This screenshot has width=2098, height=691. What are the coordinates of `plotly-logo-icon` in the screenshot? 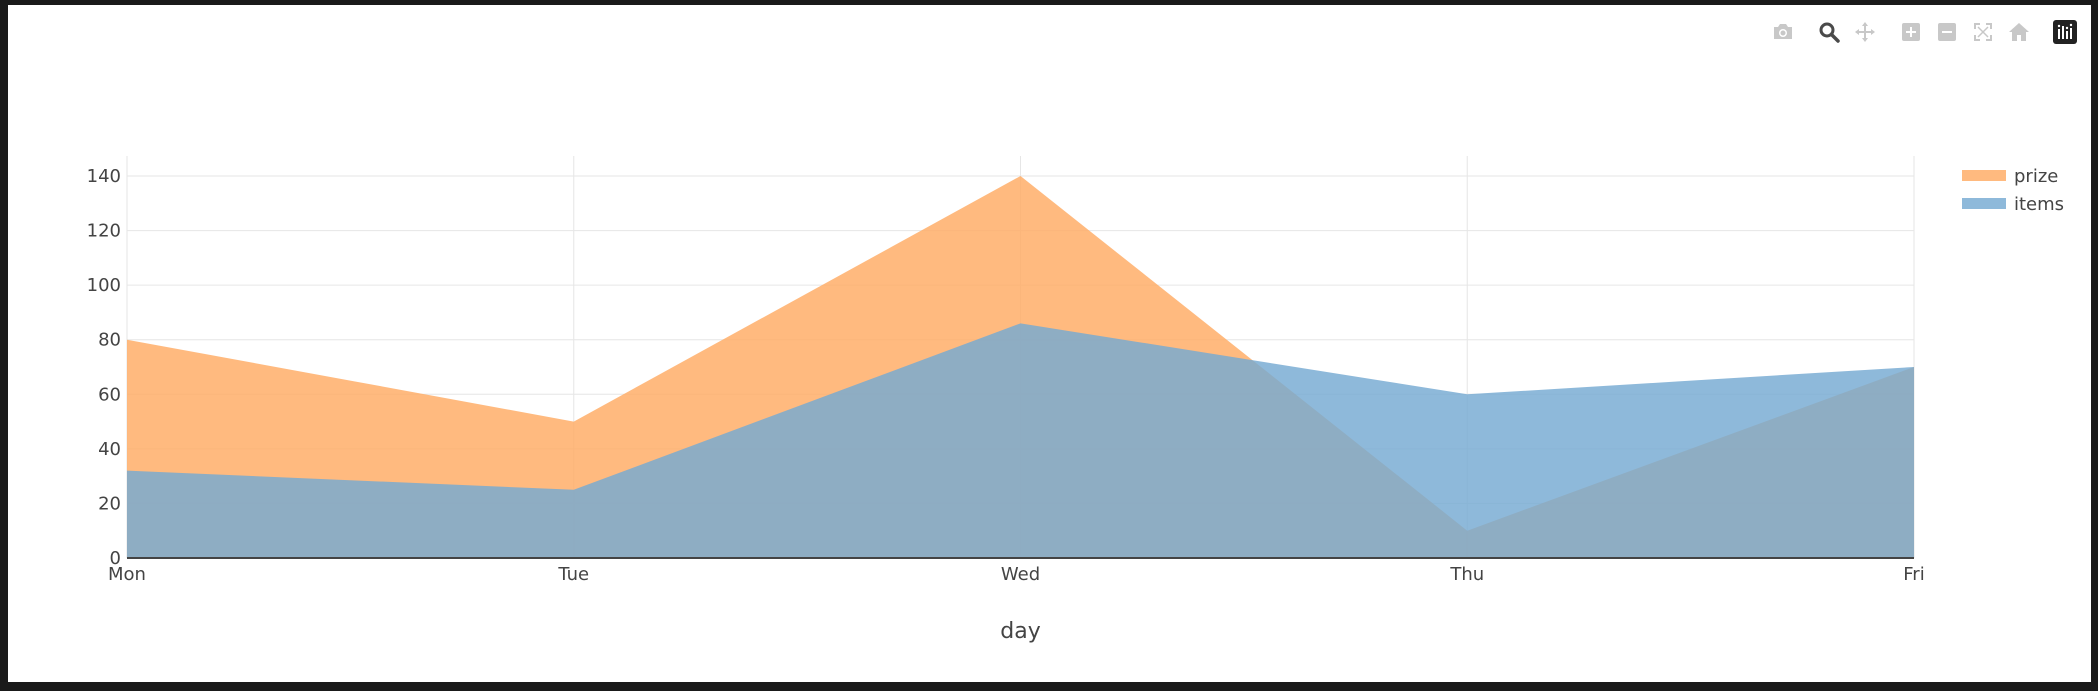 It's located at (2065, 32).